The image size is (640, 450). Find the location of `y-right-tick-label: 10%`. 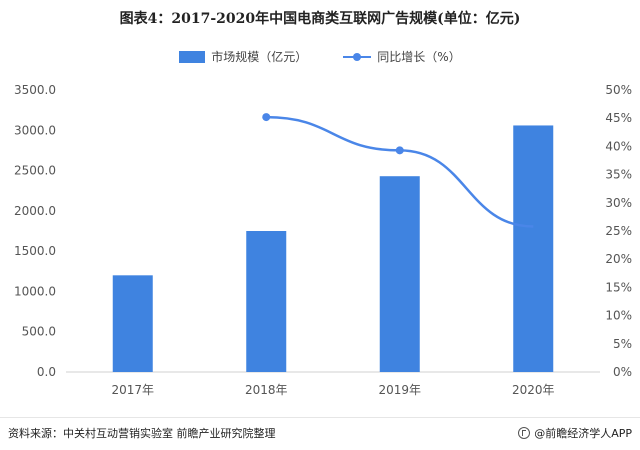

y-right-tick-label: 10% is located at coordinates (618, 316).